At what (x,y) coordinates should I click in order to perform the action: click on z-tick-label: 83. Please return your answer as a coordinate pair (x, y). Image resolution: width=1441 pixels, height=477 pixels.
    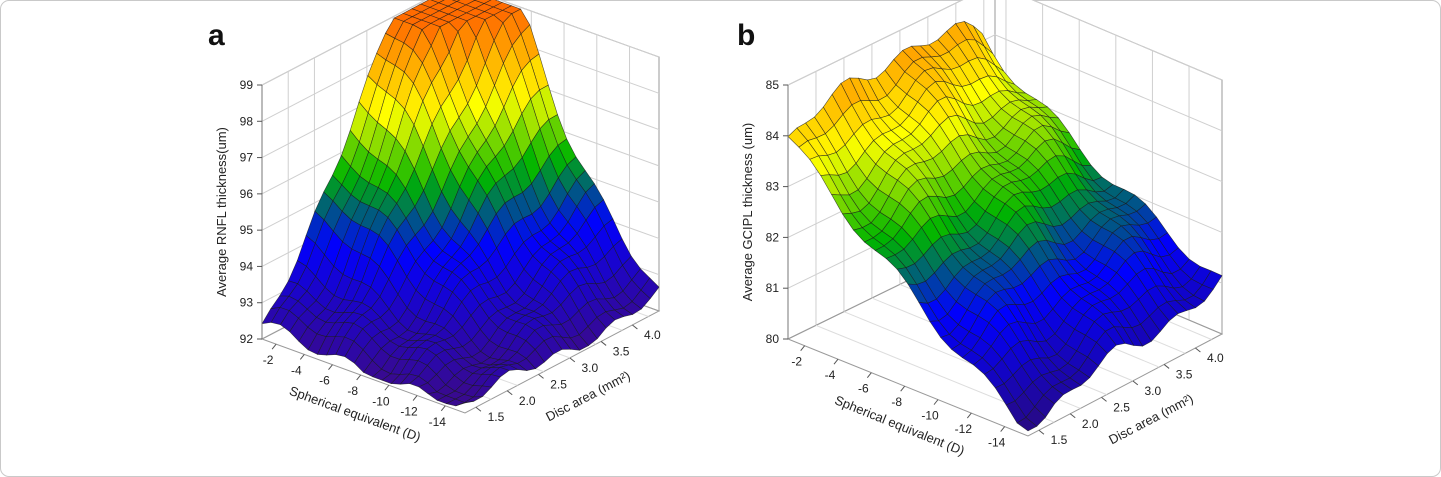
    Looking at the image, I should click on (773, 187).